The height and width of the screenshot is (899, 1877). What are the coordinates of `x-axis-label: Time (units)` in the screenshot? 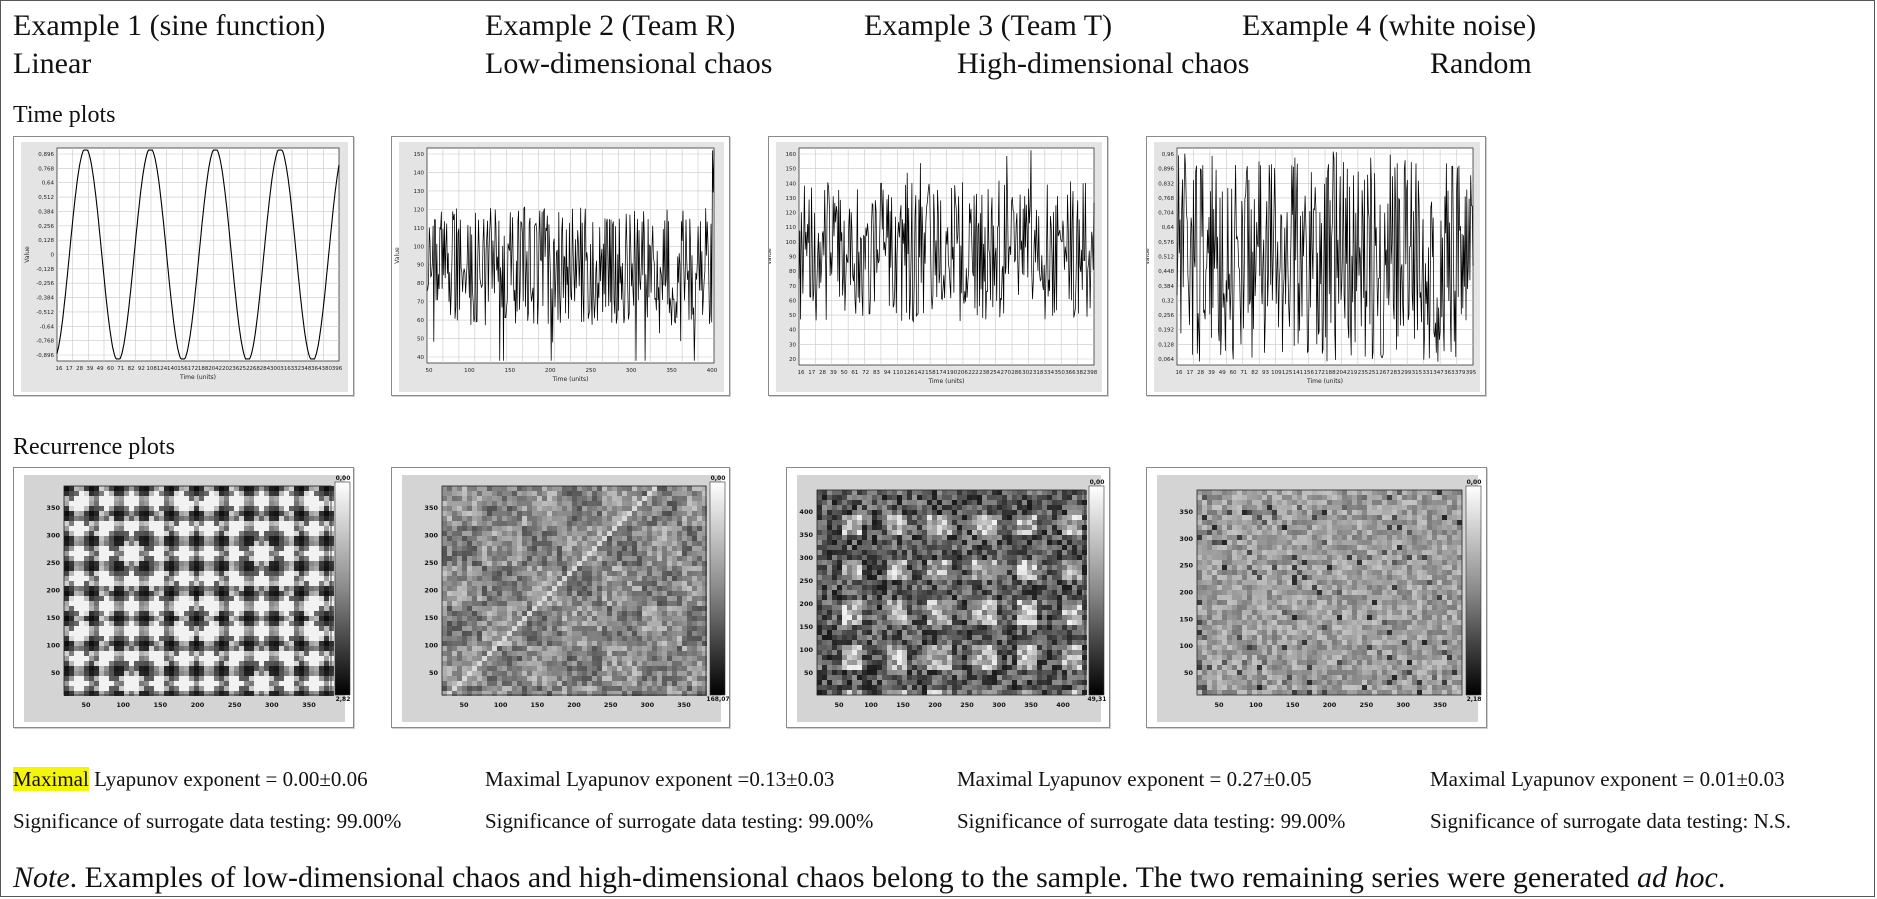 It's located at (945, 381).